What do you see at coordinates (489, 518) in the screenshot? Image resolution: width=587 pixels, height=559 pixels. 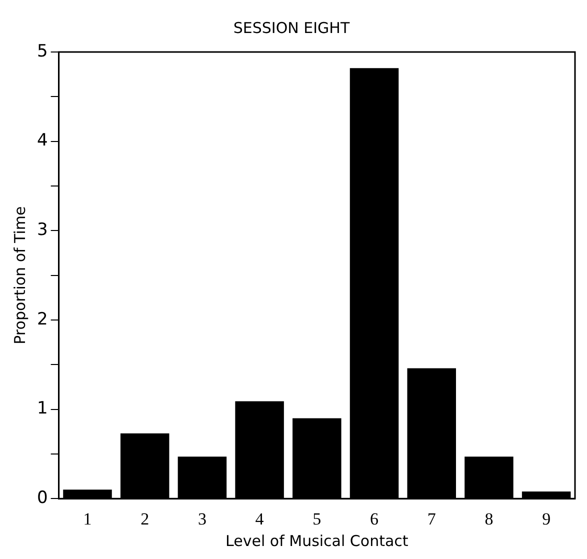 I see `x-tick-label: 8` at bounding box center [489, 518].